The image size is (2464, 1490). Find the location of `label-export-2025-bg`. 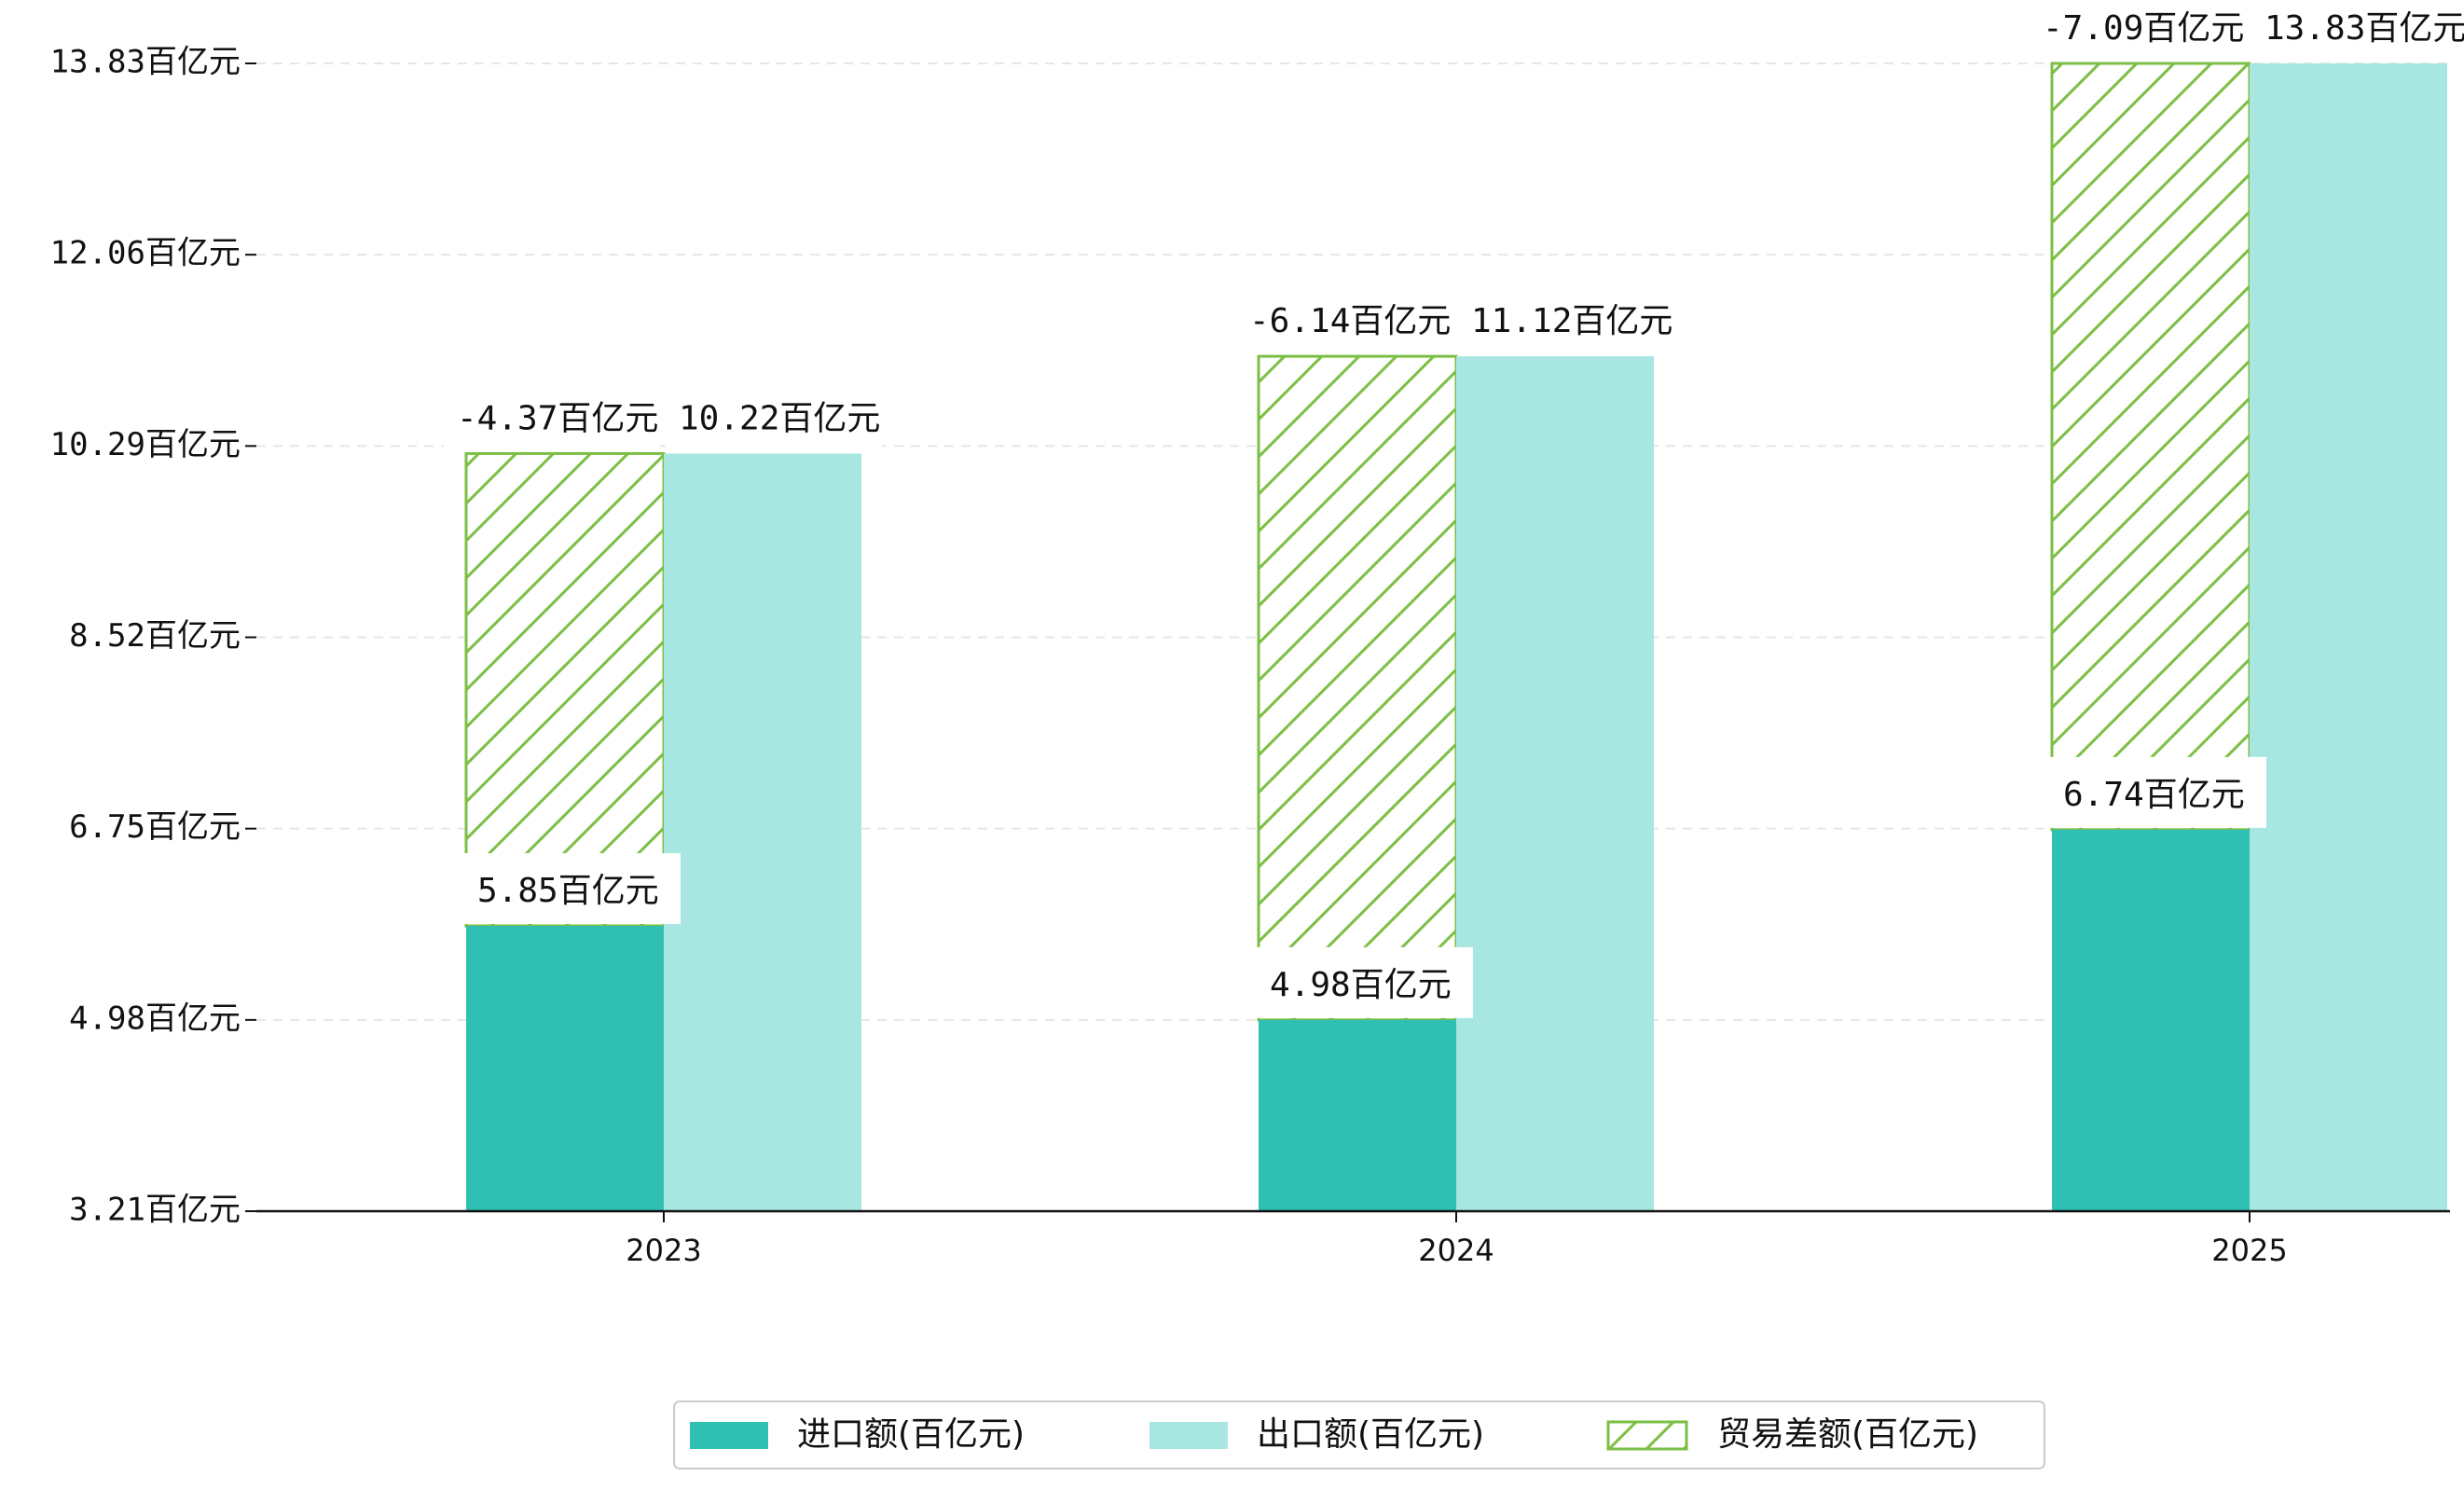

label-export-2025-bg is located at coordinates (2357, 31).